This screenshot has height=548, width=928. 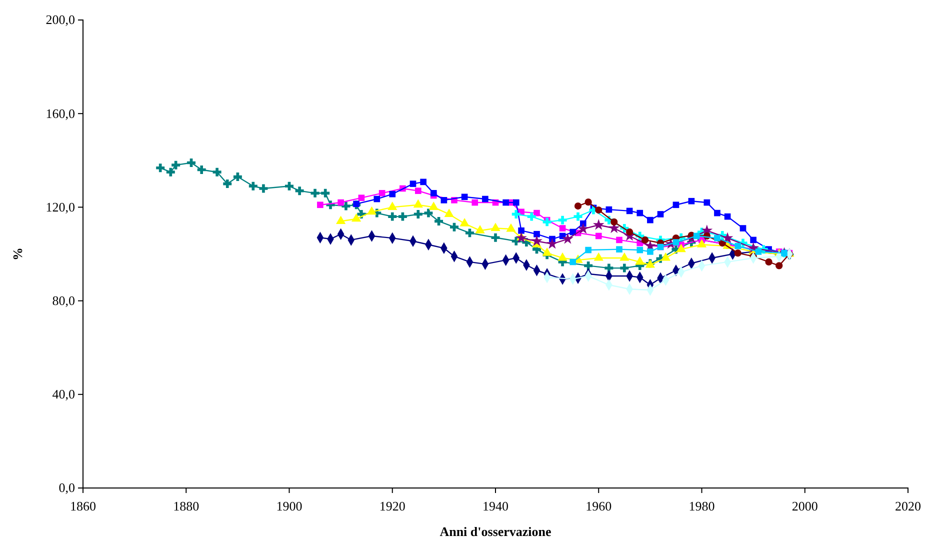 I want to click on y-tick-label: 160,0, so click(x=60, y=113).